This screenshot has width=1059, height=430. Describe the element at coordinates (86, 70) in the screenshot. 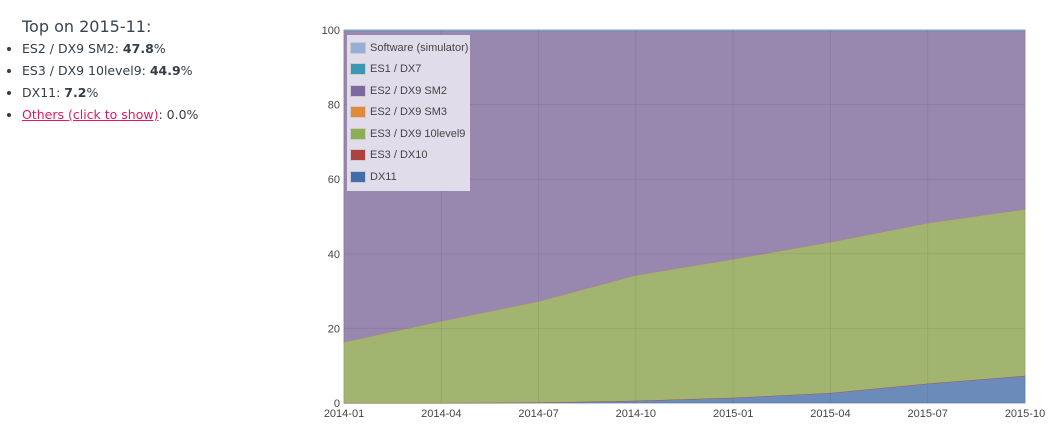

I see `summary-item-label: ES3 / DX9 10level9:` at that location.